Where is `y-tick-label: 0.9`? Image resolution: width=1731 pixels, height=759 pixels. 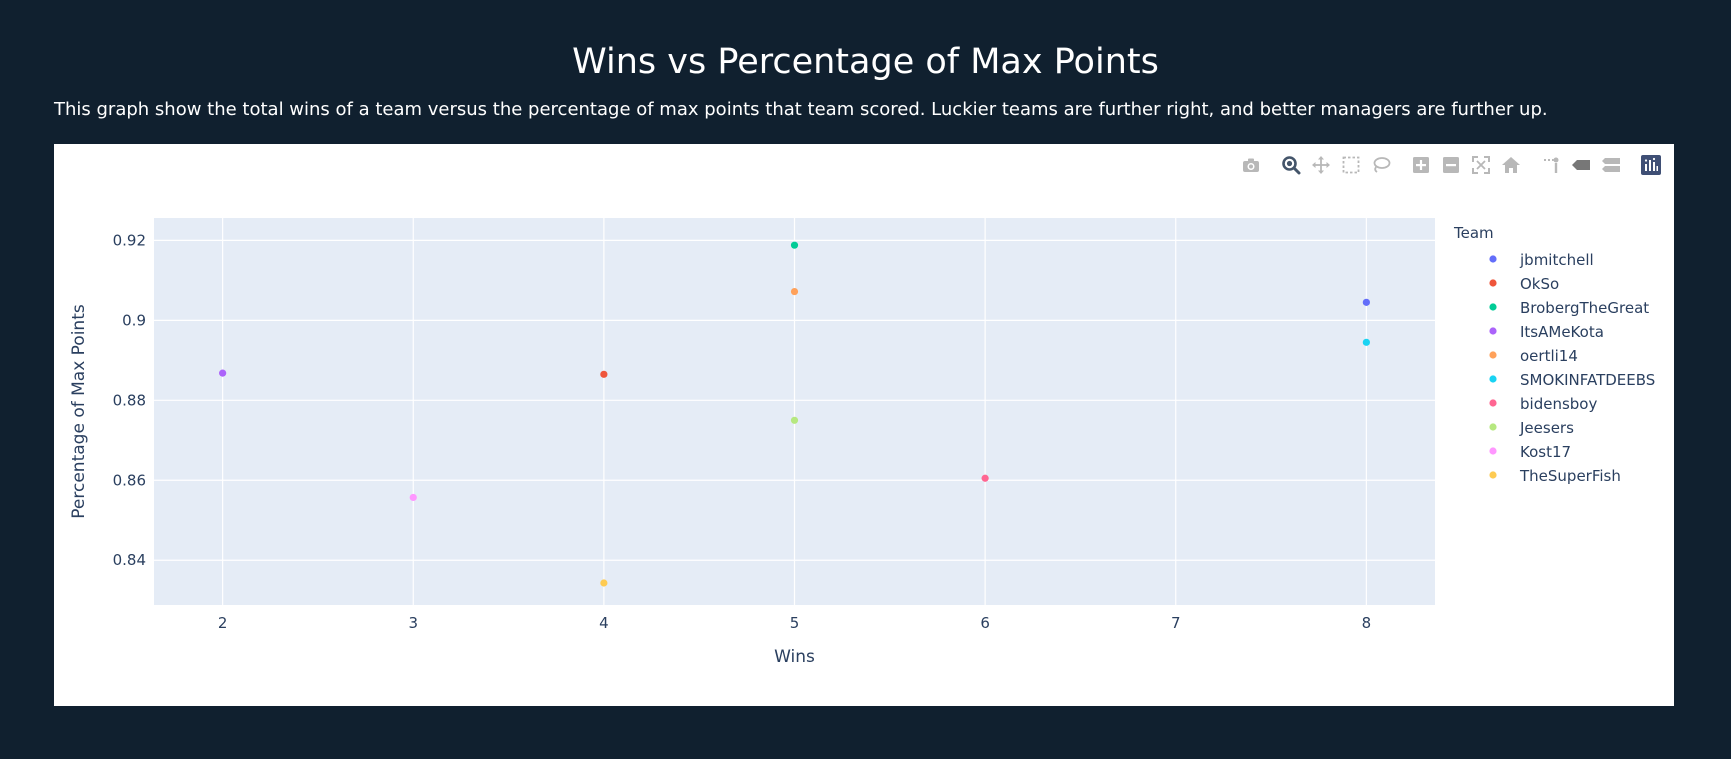
y-tick-label: 0.9 is located at coordinates (134, 320).